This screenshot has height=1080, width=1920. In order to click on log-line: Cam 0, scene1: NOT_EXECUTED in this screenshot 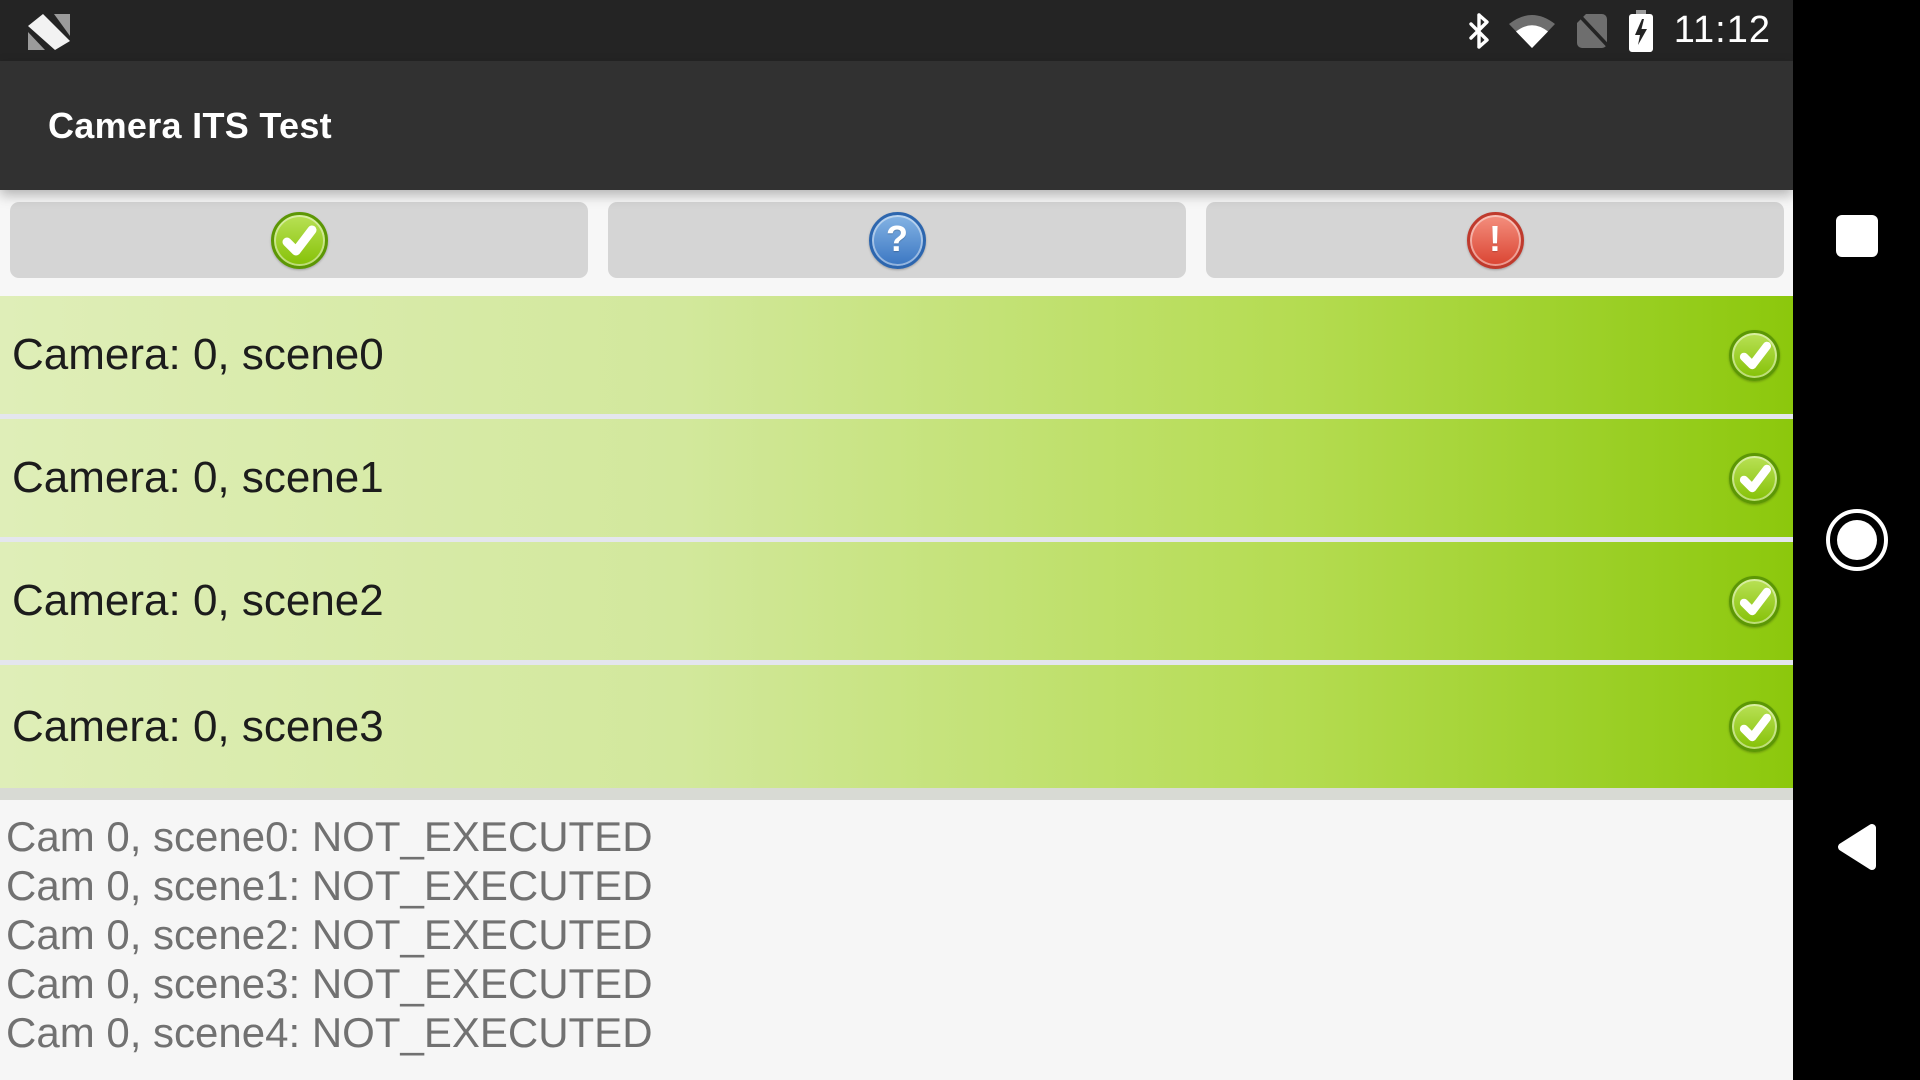, I will do `click(329, 885)`.